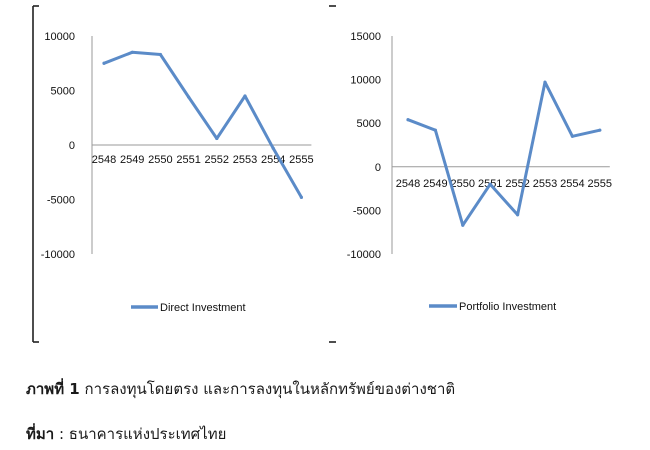  Describe the element at coordinates (53, 389) in the screenshot. I see `figure-label: ภาพที่ 1` at that location.